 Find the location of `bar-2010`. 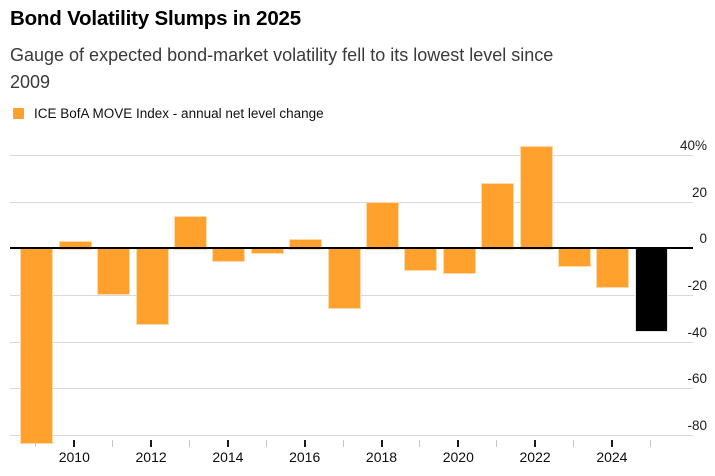

bar-2010 is located at coordinates (75, 246).